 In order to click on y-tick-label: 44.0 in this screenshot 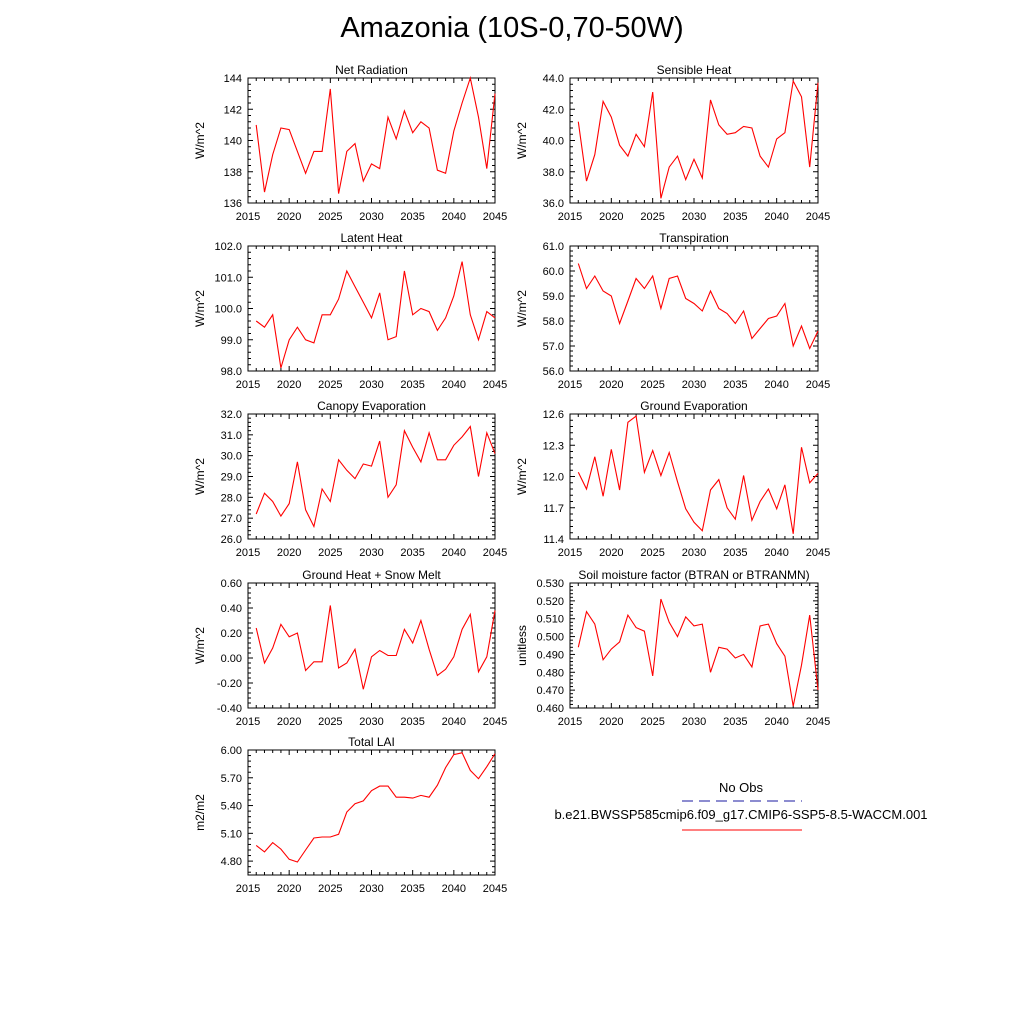, I will do `click(553, 79)`.